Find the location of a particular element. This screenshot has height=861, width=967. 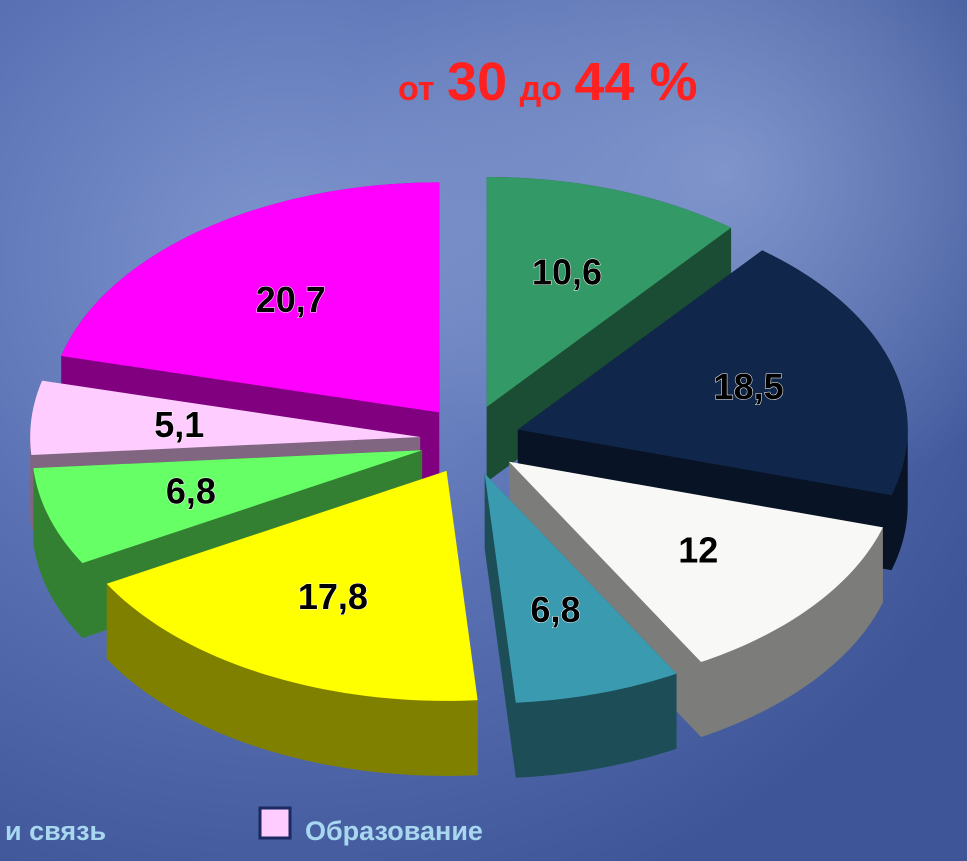

data-label: 5,1 is located at coordinates (179, 424).